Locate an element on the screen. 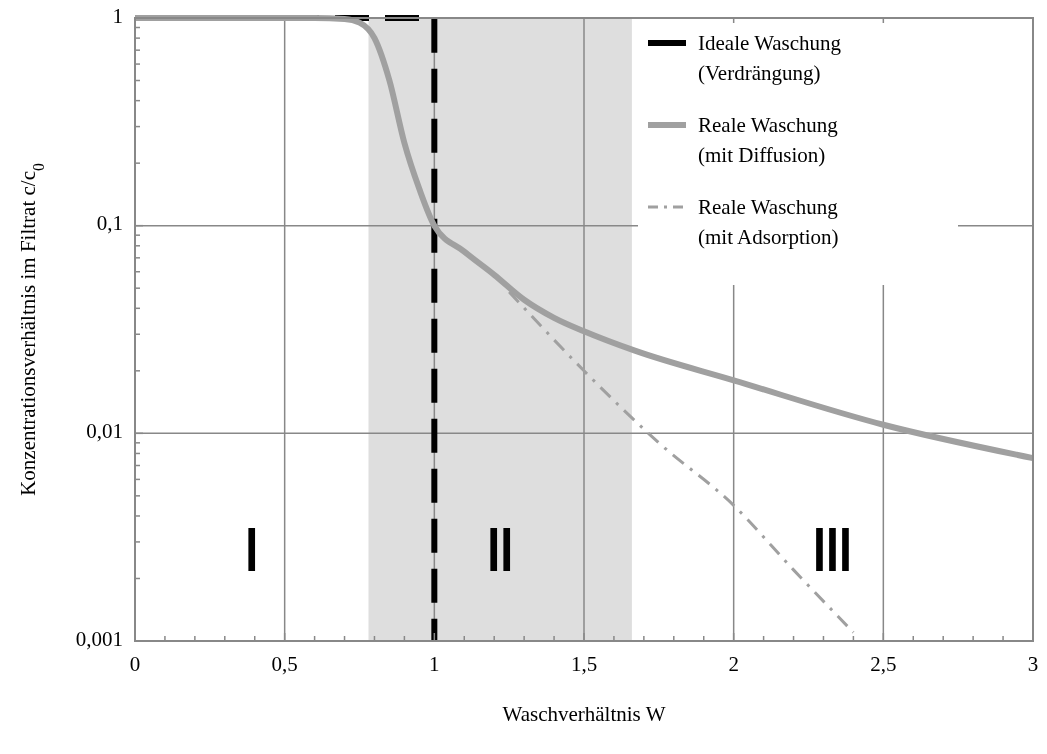 This screenshot has height=754, width=1047. annotation: II is located at coordinates (500, 549).